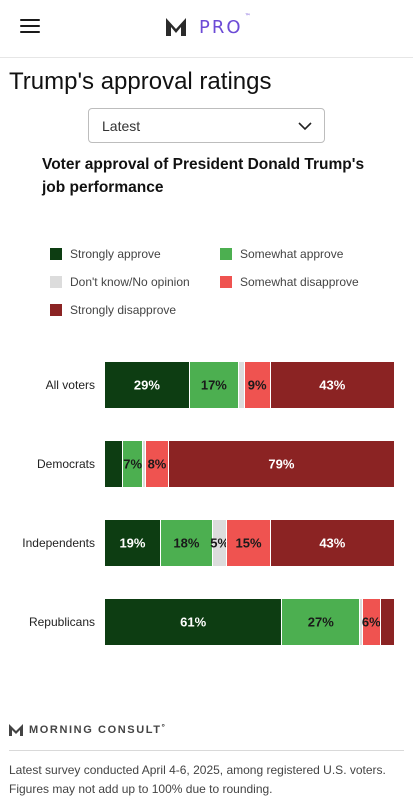  I want to click on bar-segment-strongly-approve: 61%, so click(193, 622).